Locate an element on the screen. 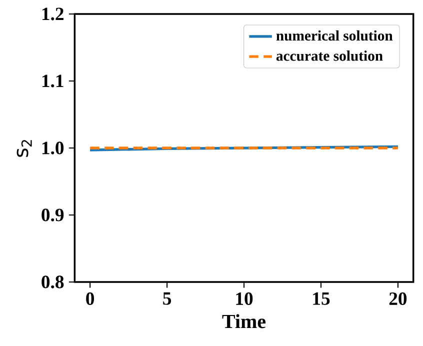 The image size is (423, 346). x-tick-label: 10 is located at coordinates (244, 299).